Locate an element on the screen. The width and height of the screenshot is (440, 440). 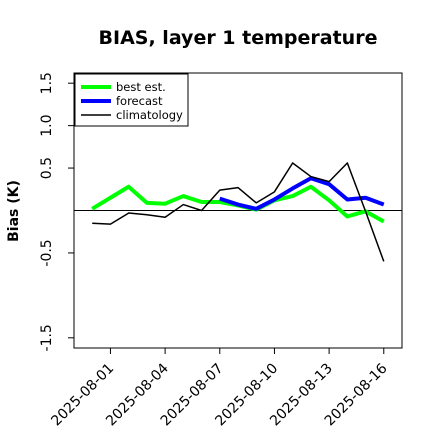
legend: best est. forecast climatology is located at coordinates (131, 100).